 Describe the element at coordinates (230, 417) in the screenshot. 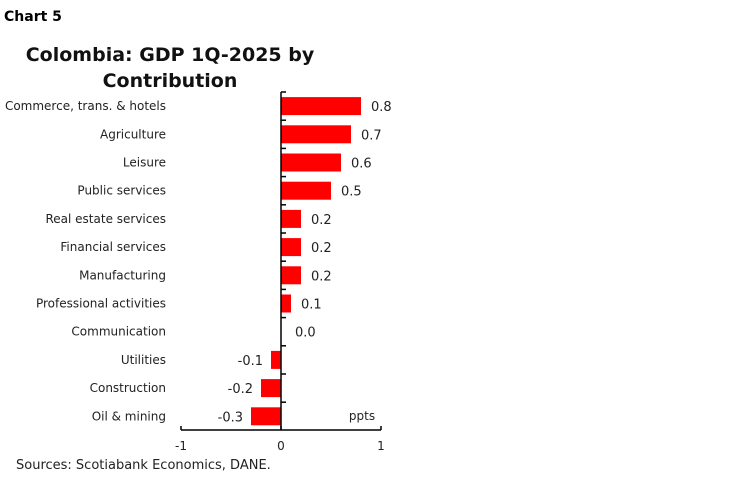

I see `value-label: -0.3` at that location.